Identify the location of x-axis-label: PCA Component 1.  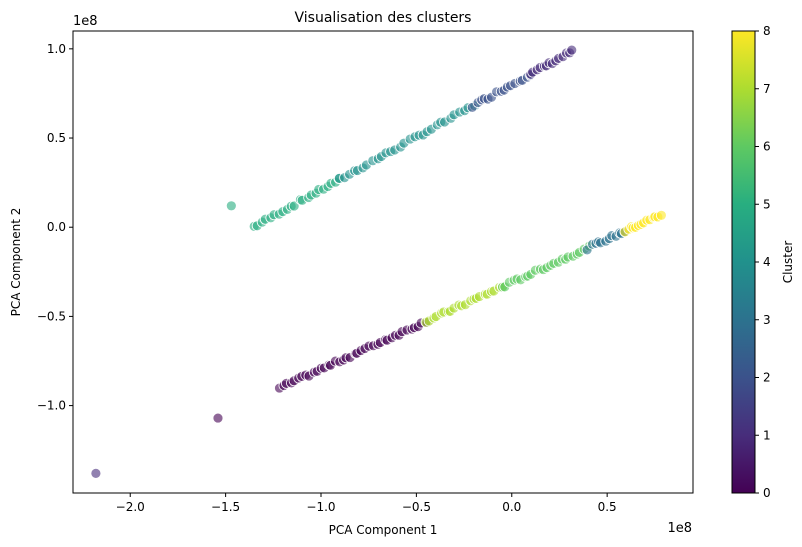
(383, 530).